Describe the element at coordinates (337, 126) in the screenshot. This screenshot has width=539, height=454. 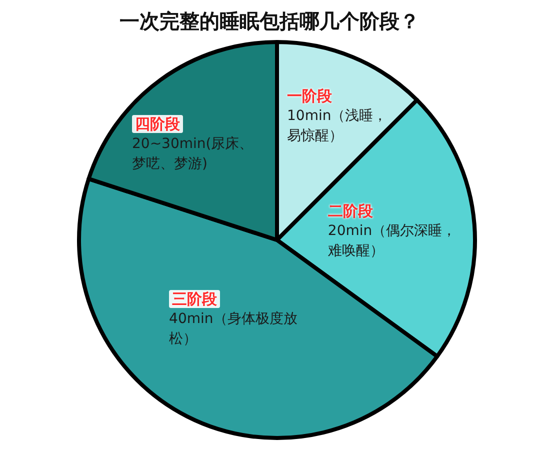
I see `text: 10min（浅睡，易惊醒）` at that location.